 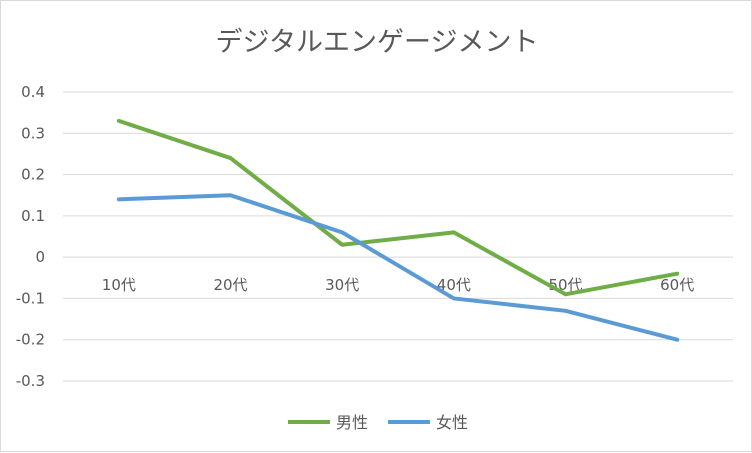 I want to click on x-tick-label: 40代, so click(x=454, y=285).